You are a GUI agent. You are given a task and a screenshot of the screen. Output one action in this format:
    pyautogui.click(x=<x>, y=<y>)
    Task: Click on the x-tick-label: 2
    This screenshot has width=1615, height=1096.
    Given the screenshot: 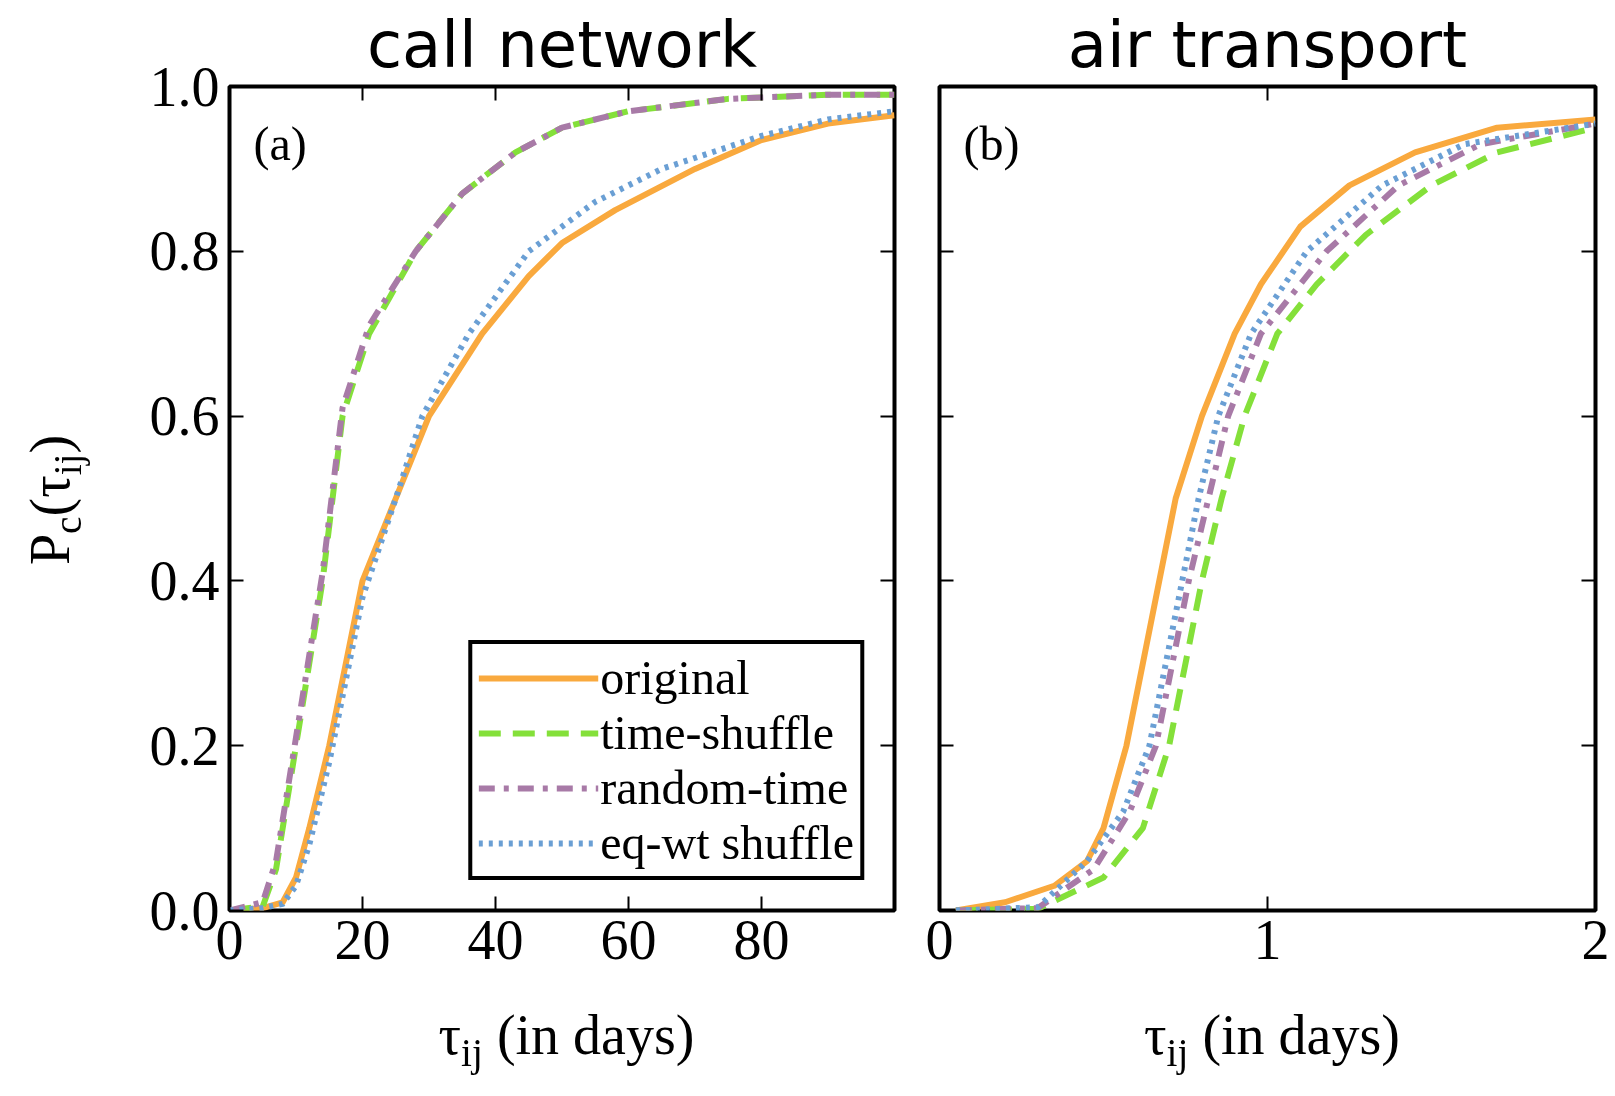 What is the action you would take?
    pyautogui.click(x=1595, y=939)
    